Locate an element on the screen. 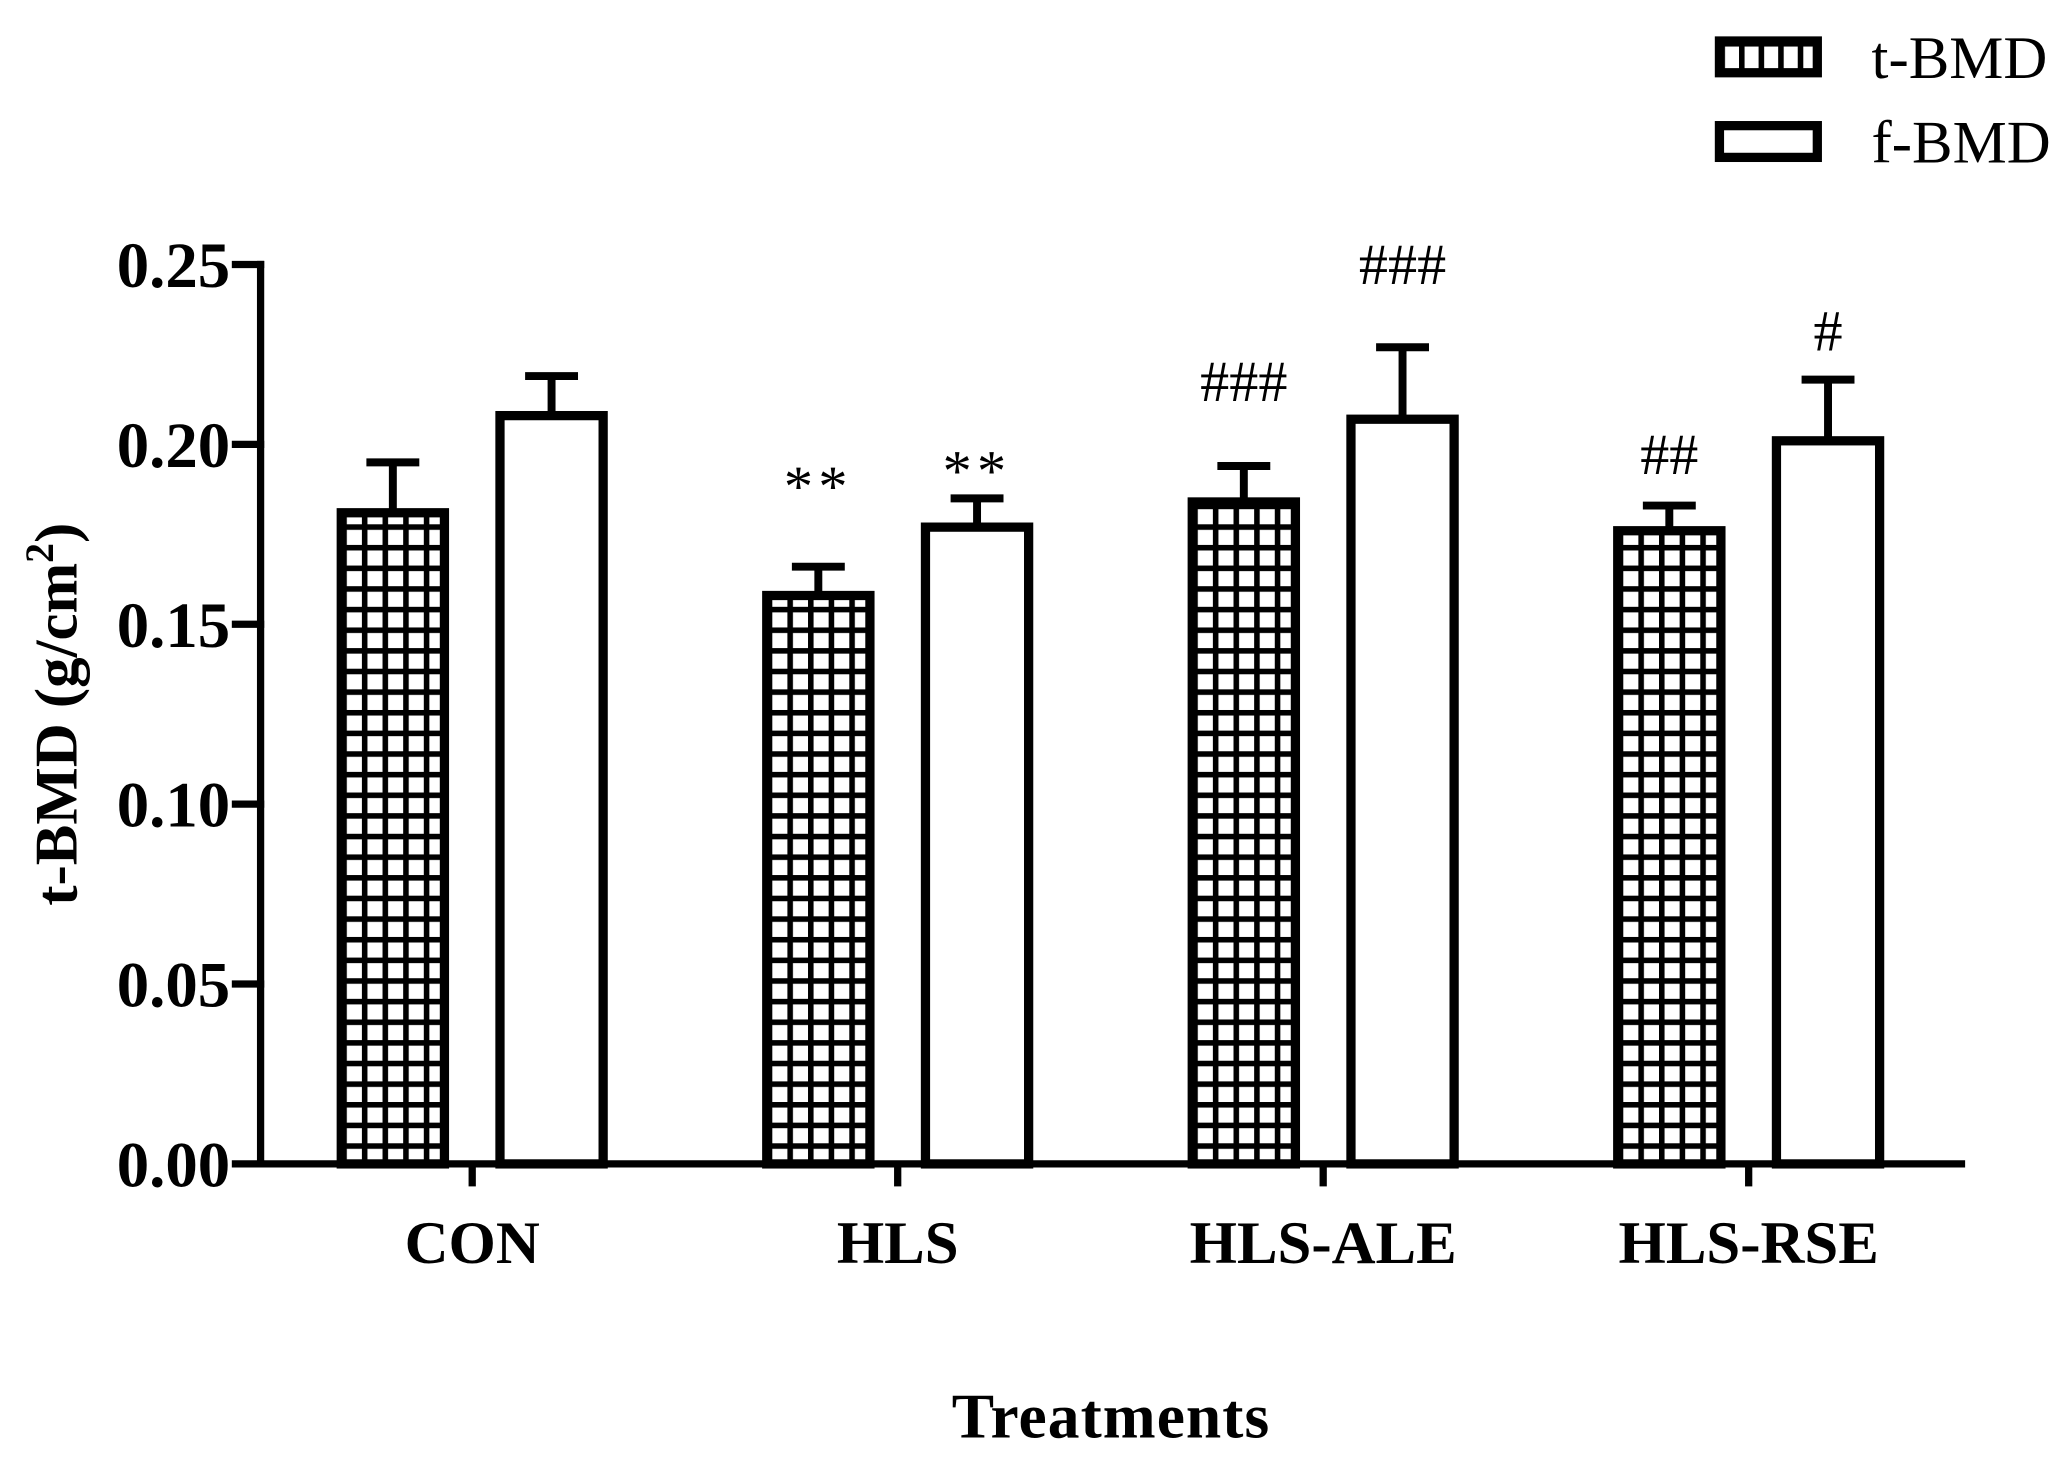 The height and width of the screenshot is (1466, 2066). significance-mark-hls-ale-f-bmd: ### is located at coordinates (1402, 264).